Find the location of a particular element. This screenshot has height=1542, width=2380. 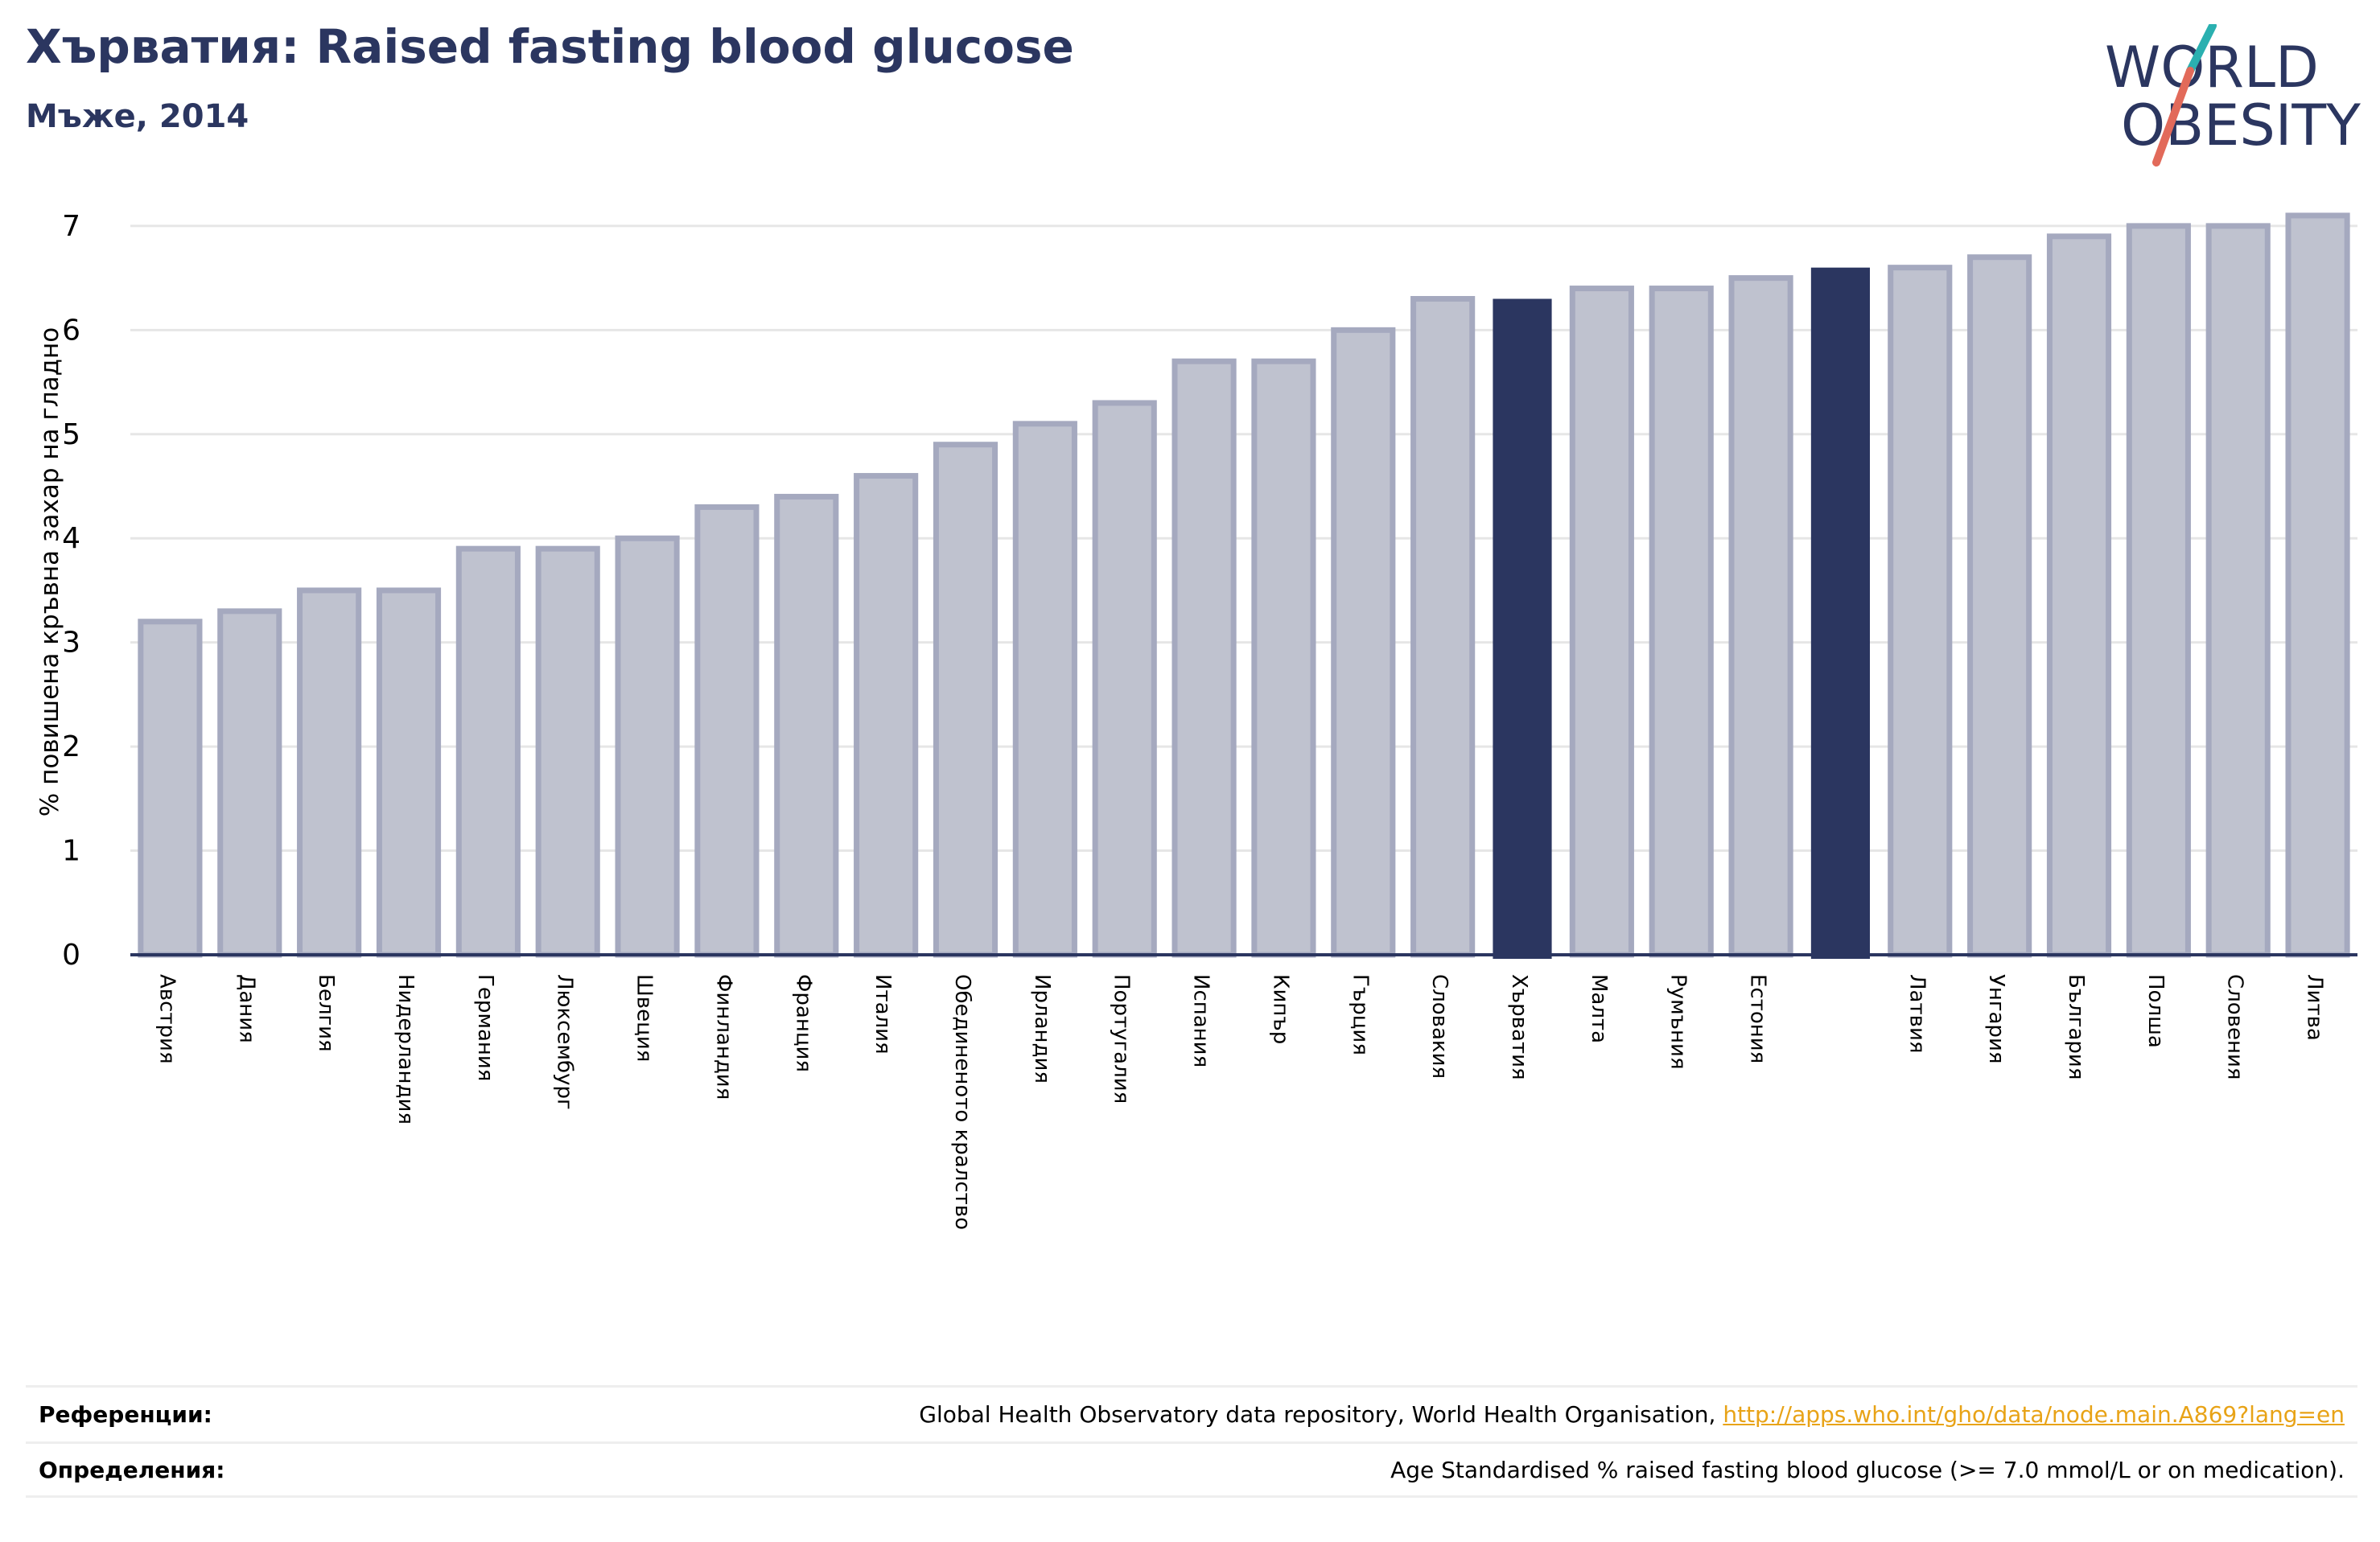

x-tick-label: Белгия is located at coordinates (326, 1013).